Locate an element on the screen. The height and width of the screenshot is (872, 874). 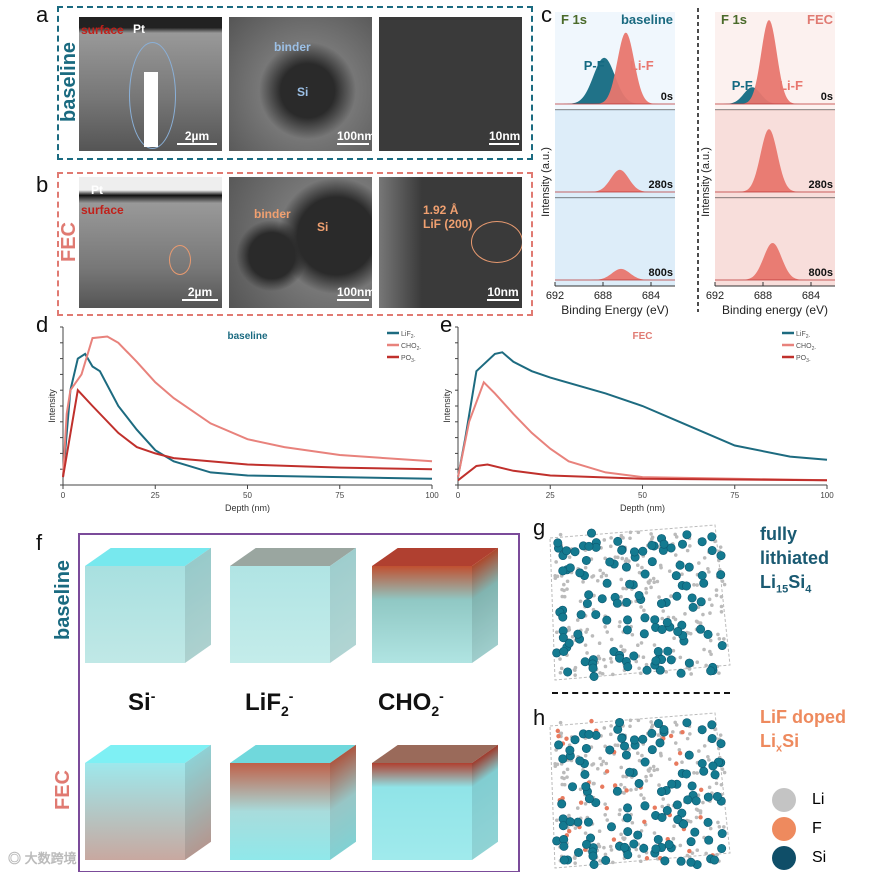
x-tick-label: 692 is located at coordinates (555, 296).